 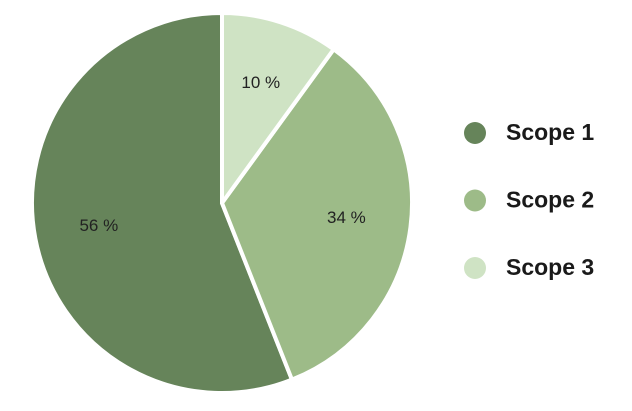 What do you see at coordinates (550, 200) in the screenshot?
I see `legend-label: Scope 2` at bounding box center [550, 200].